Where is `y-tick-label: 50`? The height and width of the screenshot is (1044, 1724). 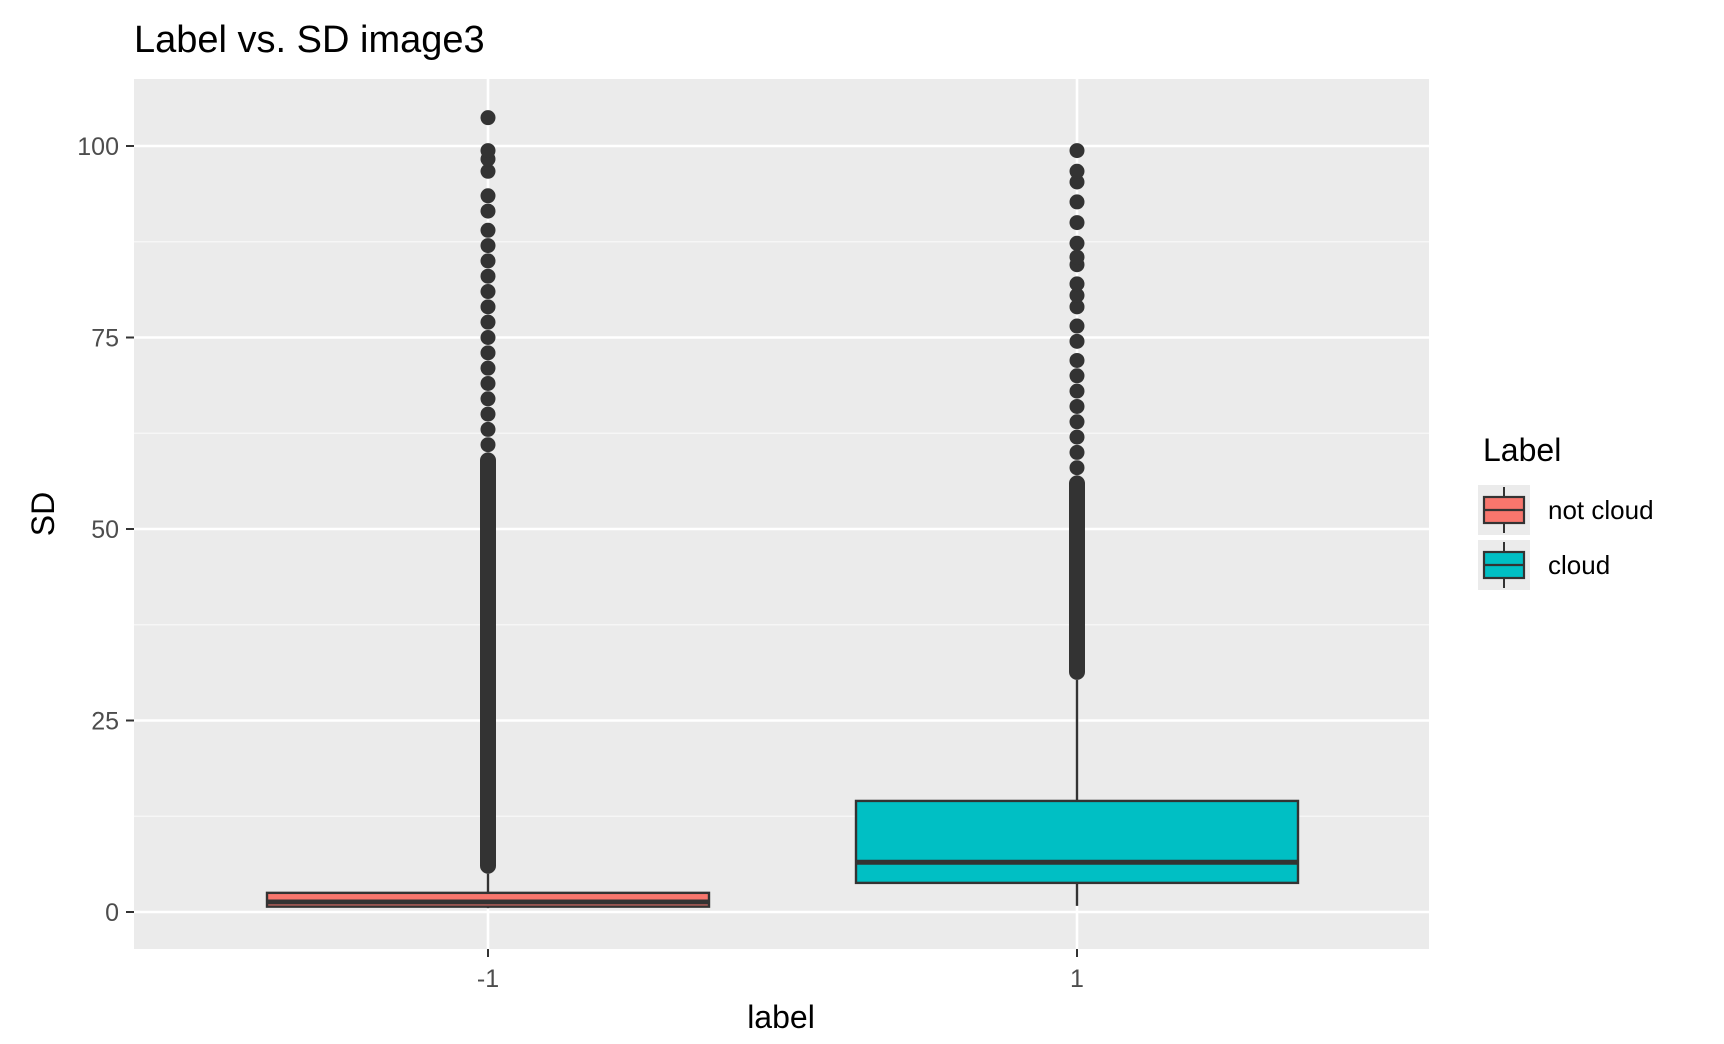
y-tick-label: 50 is located at coordinates (105, 530).